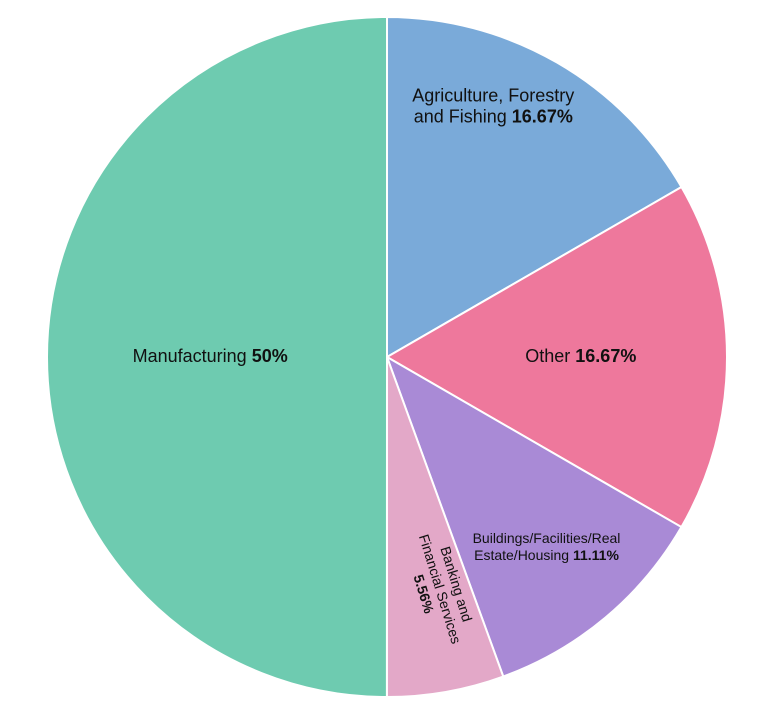 This screenshot has width=774, height=702. I want to click on category-name: Other, so click(548, 356).